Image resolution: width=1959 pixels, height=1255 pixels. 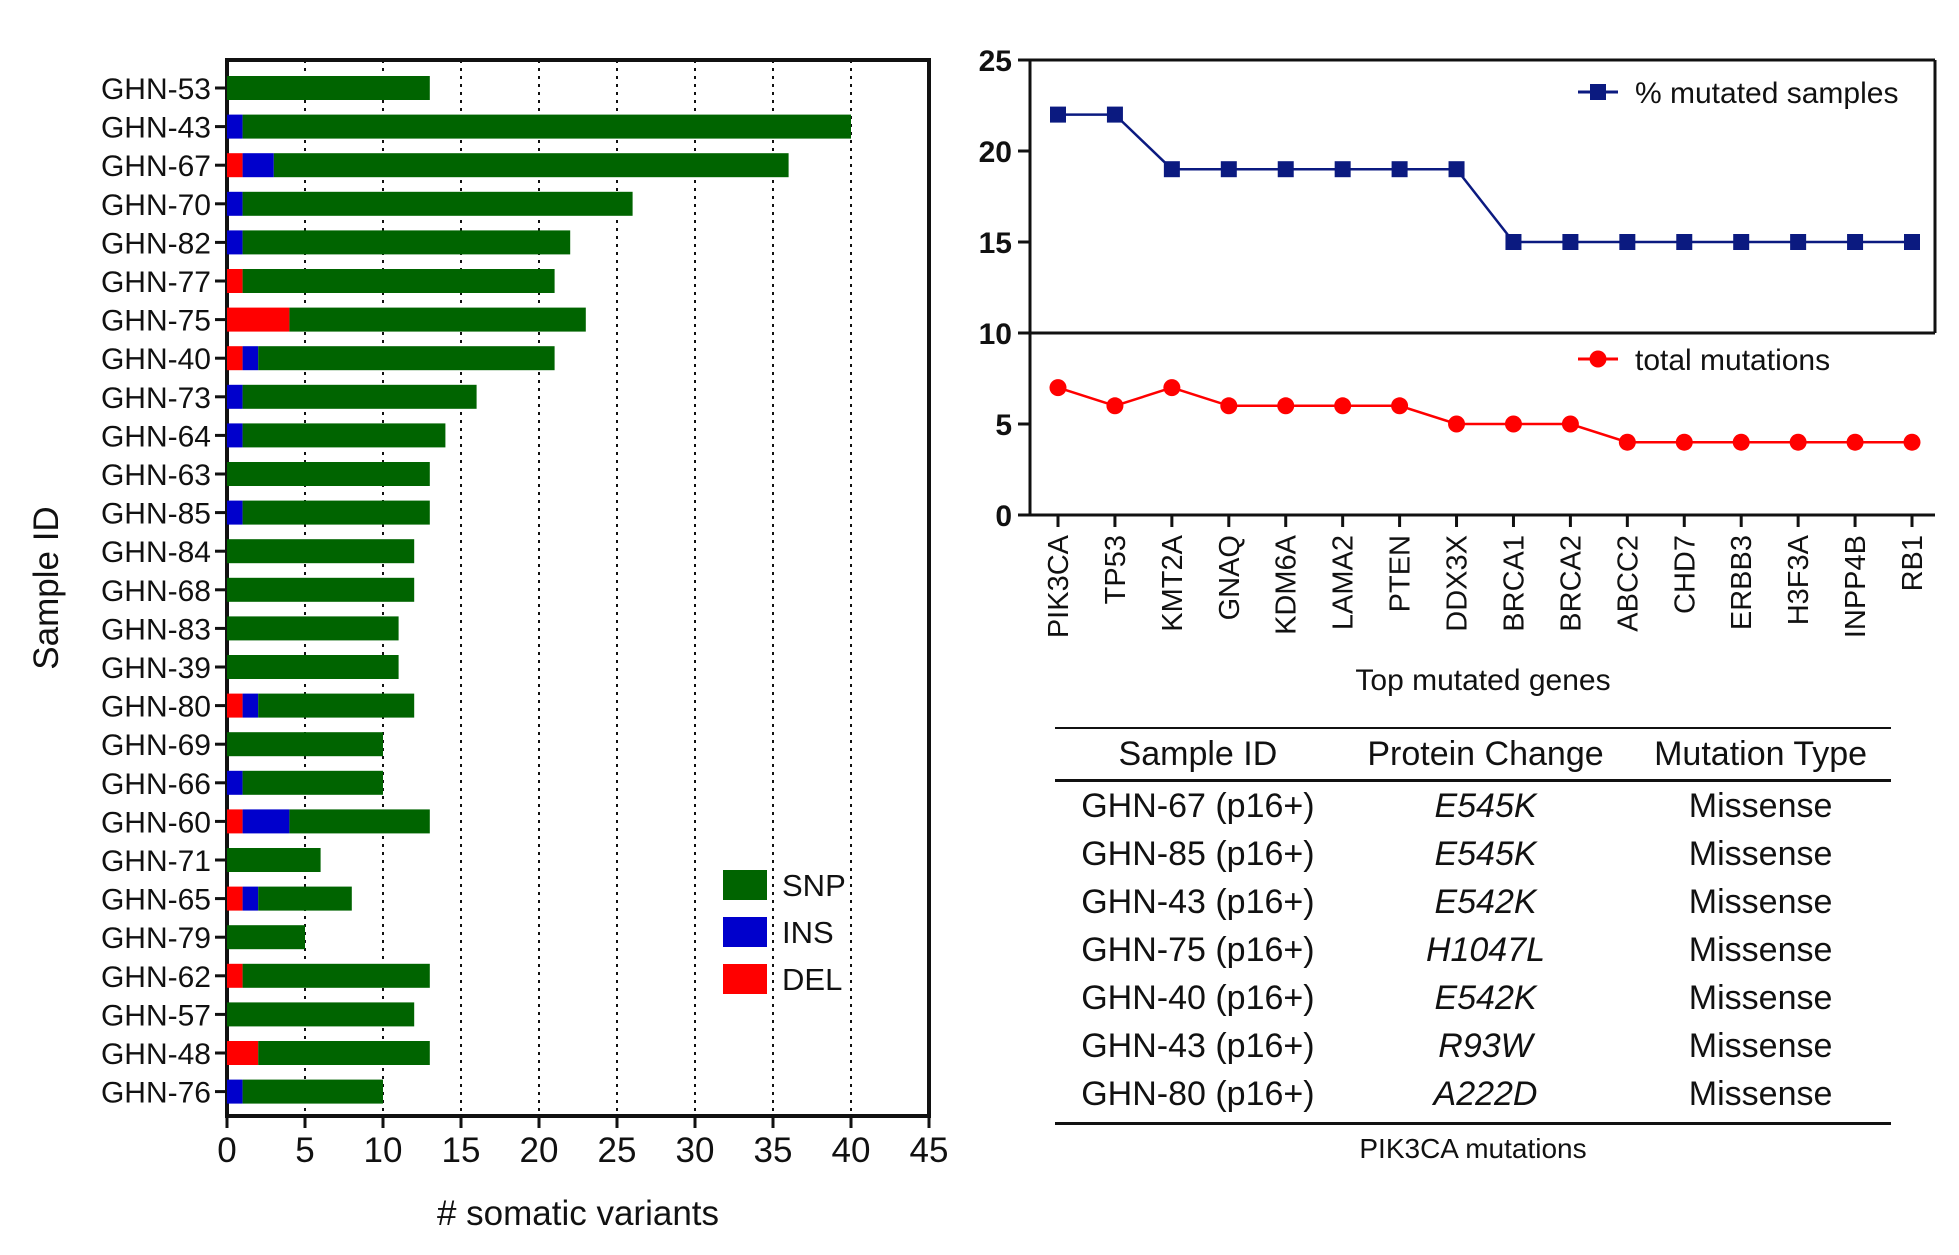 What do you see at coordinates (1198, 853) in the screenshot?
I see `cell-sample-id: GHN-85 (p16+)` at bounding box center [1198, 853].